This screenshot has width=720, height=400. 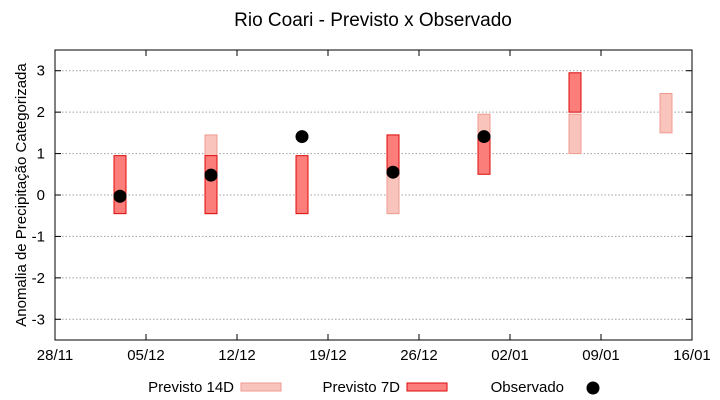 I want to click on x-tick-label: 16/01, so click(x=692, y=355).